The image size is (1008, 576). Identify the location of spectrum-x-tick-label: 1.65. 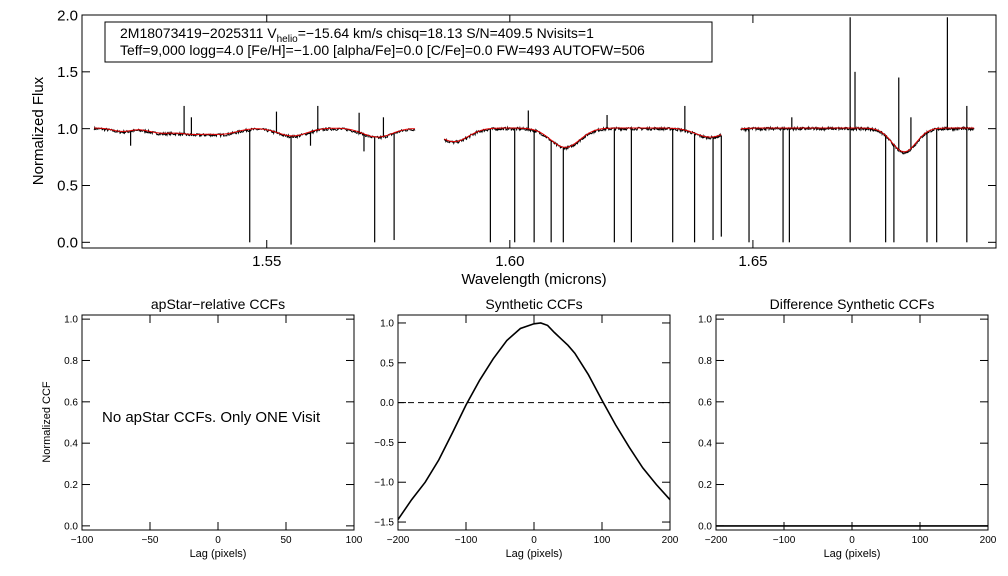
(752, 261).